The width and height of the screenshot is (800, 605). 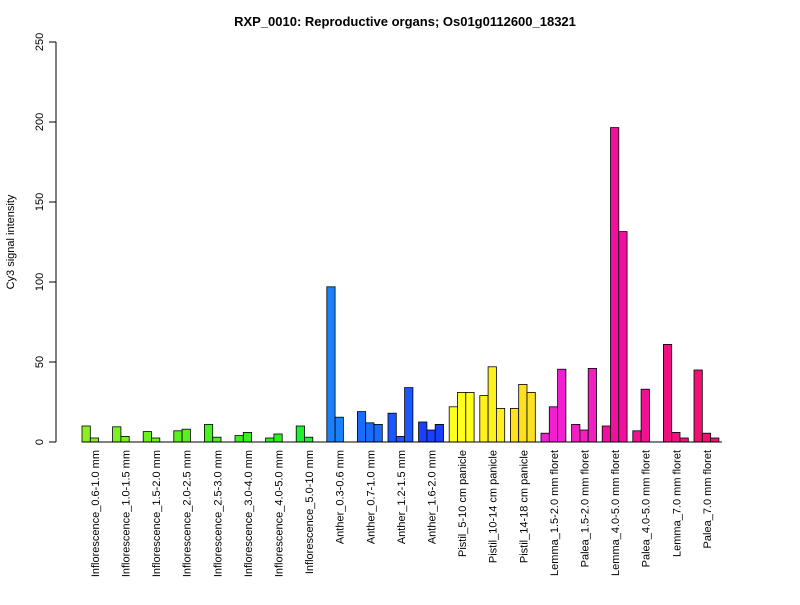 What do you see at coordinates (433, 497) in the screenshot?
I see `category-label: Anther_1.6-2.0 mm` at bounding box center [433, 497].